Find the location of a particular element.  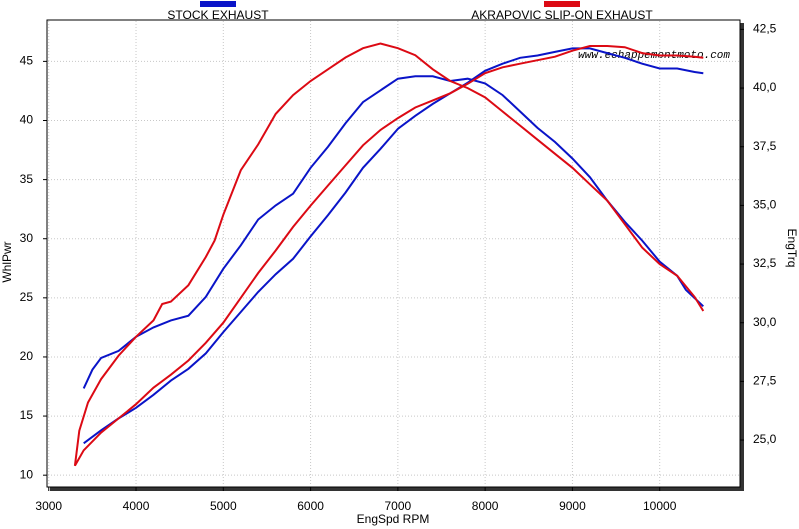

x-tick-label: 6000 is located at coordinates (310, 506).